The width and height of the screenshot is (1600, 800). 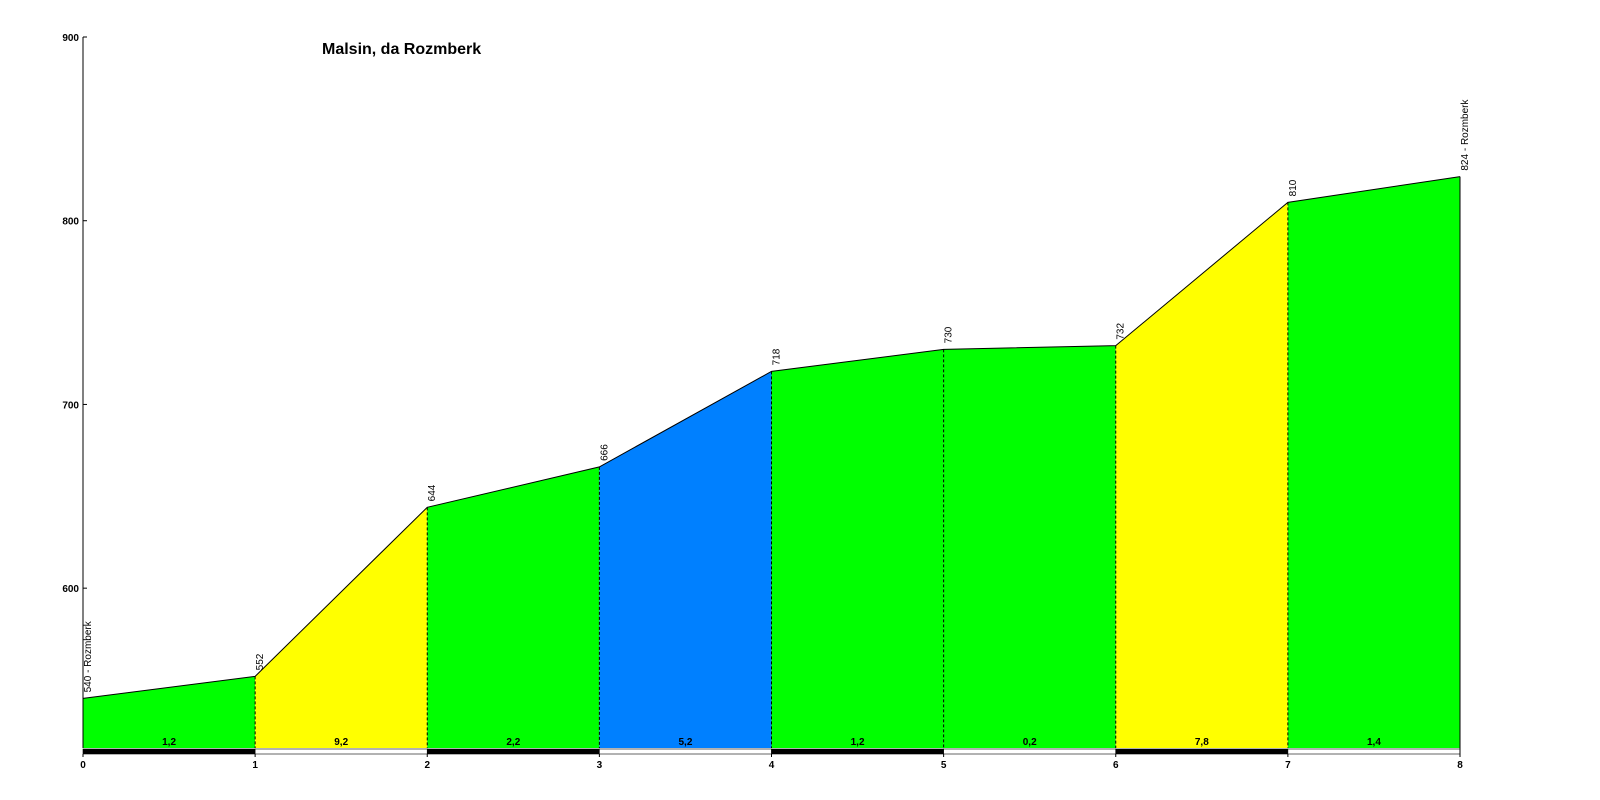 What do you see at coordinates (604, 452) in the screenshot?
I see `elevation-label: 666` at bounding box center [604, 452].